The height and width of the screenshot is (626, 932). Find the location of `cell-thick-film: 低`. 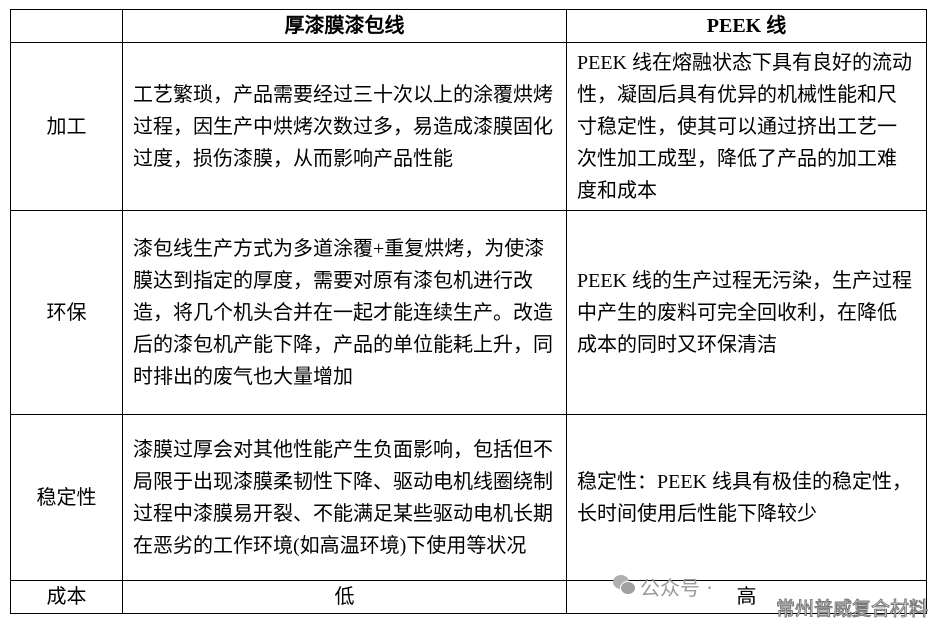

cell-thick-film: 低 is located at coordinates (344, 597).